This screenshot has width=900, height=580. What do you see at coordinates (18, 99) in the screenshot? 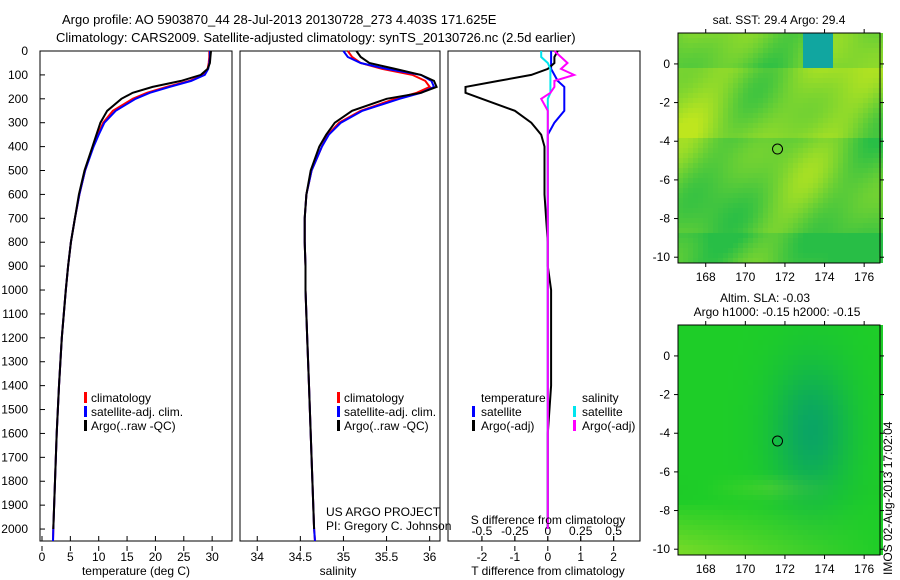
I see `y-tick-label: 200` at bounding box center [18, 99].